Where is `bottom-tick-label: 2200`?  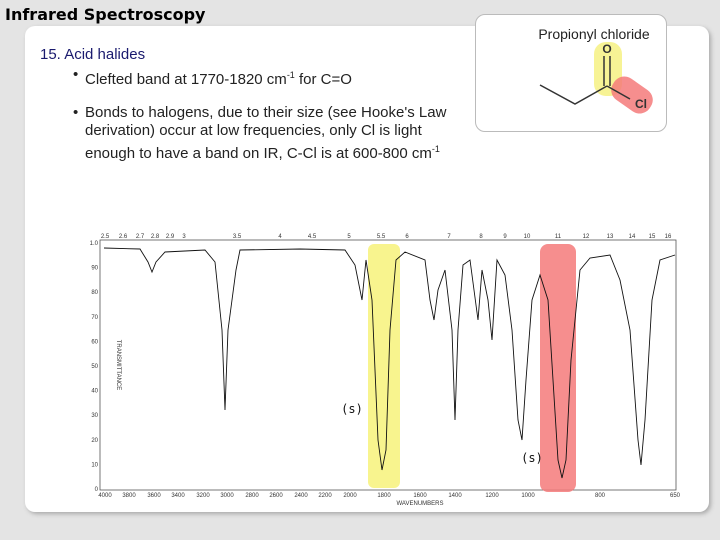 bottom-tick-label: 2200 is located at coordinates (325, 496).